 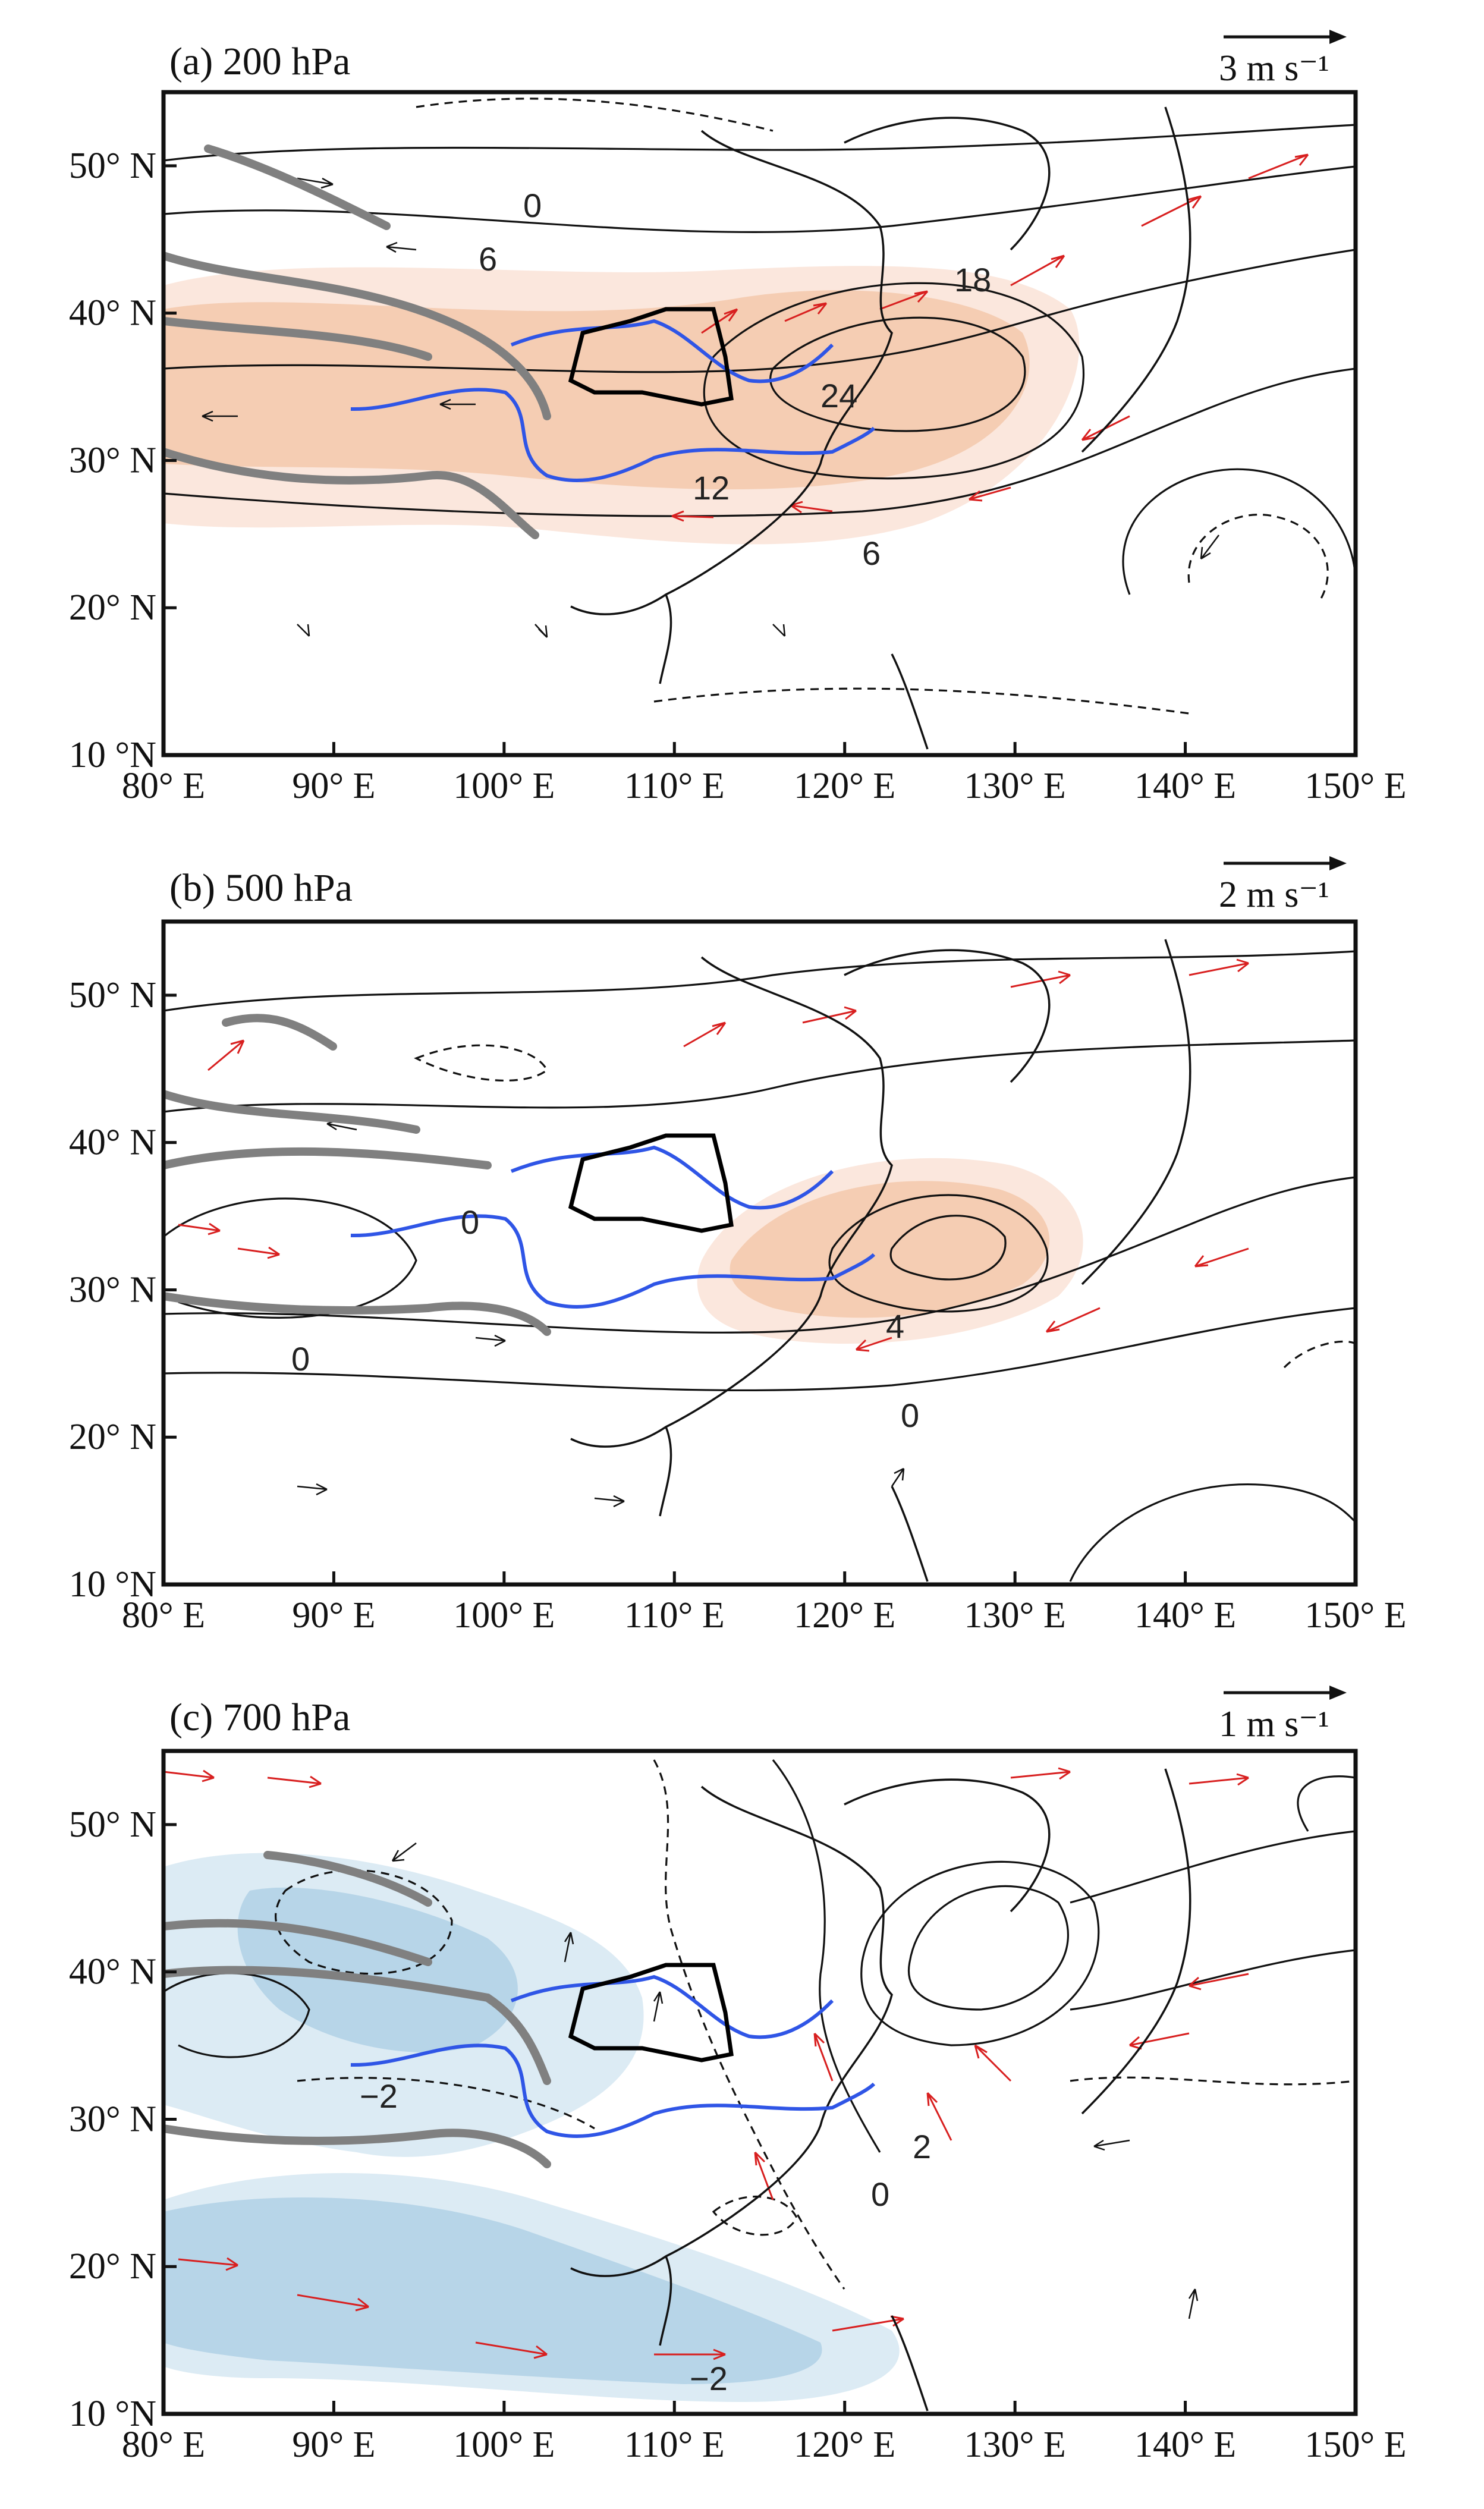 What do you see at coordinates (651, 1183) in the screenshot?
I see `panel-b-loess-region` at bounding box center [651, 1183].